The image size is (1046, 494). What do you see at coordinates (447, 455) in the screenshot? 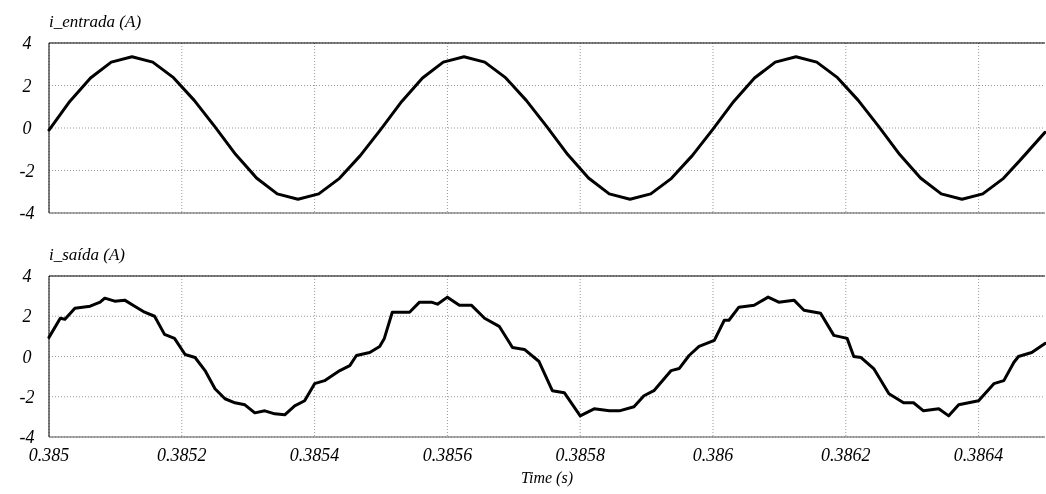
I see `x-tick-label: 0.3856` at bounding box center [447, 455].